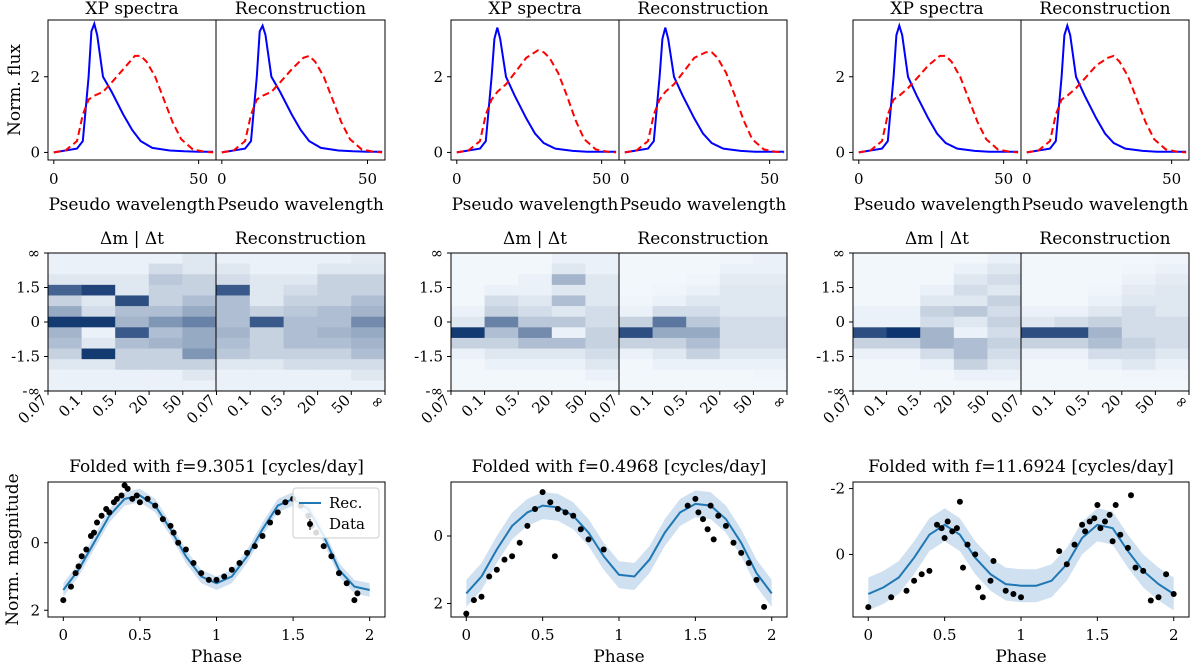 The image size is (1200, 667). I want to click on x-tick-label: 50, so click(341, 404).